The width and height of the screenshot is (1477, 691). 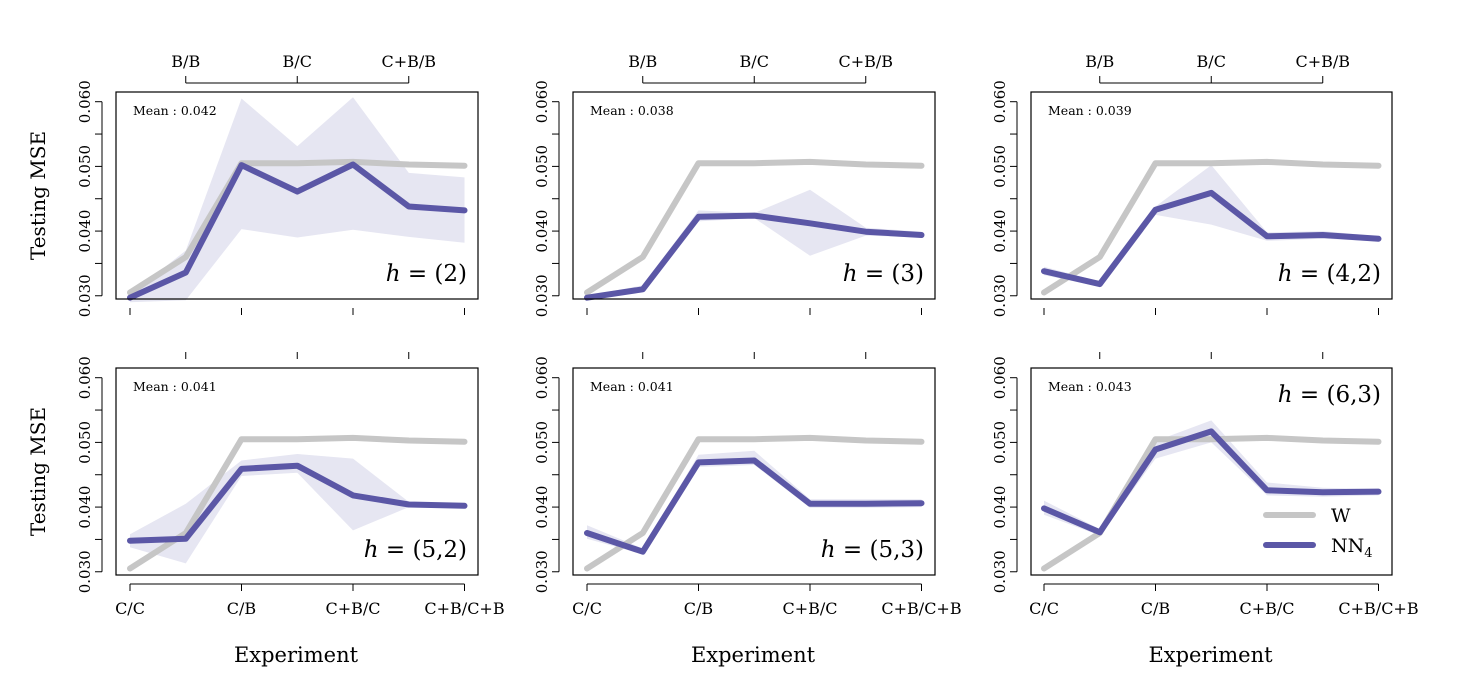 What do you see at coordinates (1329, 274) in the screenshot?
I see `h-label: h = (4,2)` at bounding box center [1329, 274].